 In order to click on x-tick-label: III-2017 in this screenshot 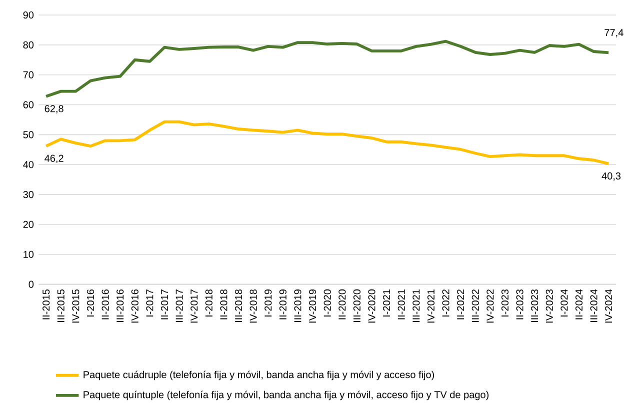, I will do `click(179, 306)`.